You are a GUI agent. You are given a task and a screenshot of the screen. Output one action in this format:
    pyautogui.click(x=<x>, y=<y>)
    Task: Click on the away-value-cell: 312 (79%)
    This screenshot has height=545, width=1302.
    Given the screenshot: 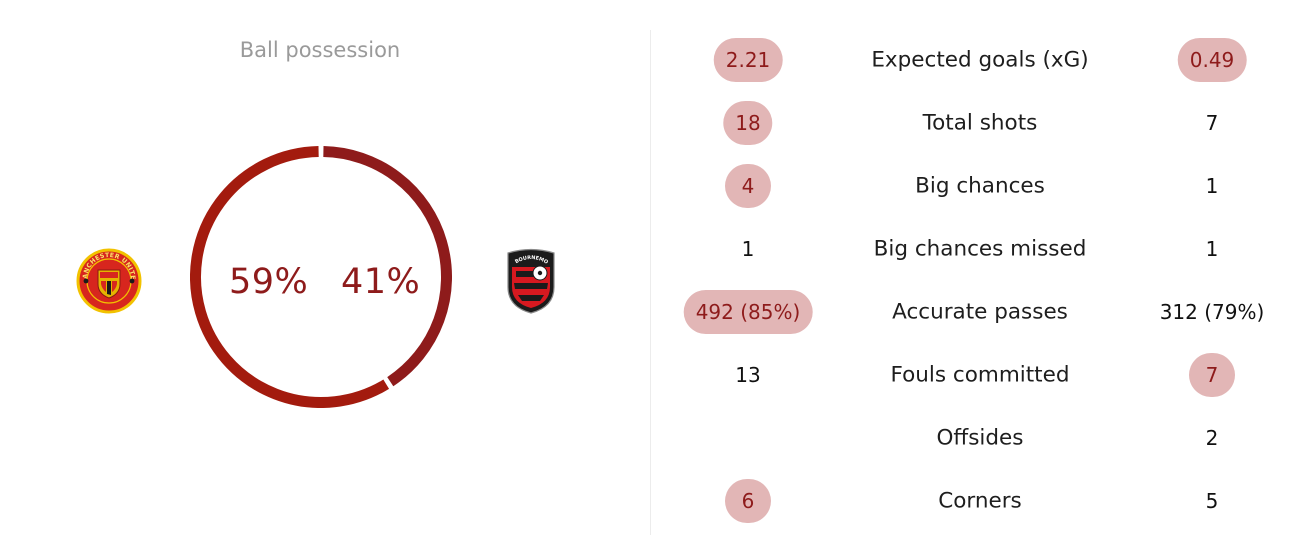 What is the action you would take?
    pyautogui.click(x=1212, y=312)
    